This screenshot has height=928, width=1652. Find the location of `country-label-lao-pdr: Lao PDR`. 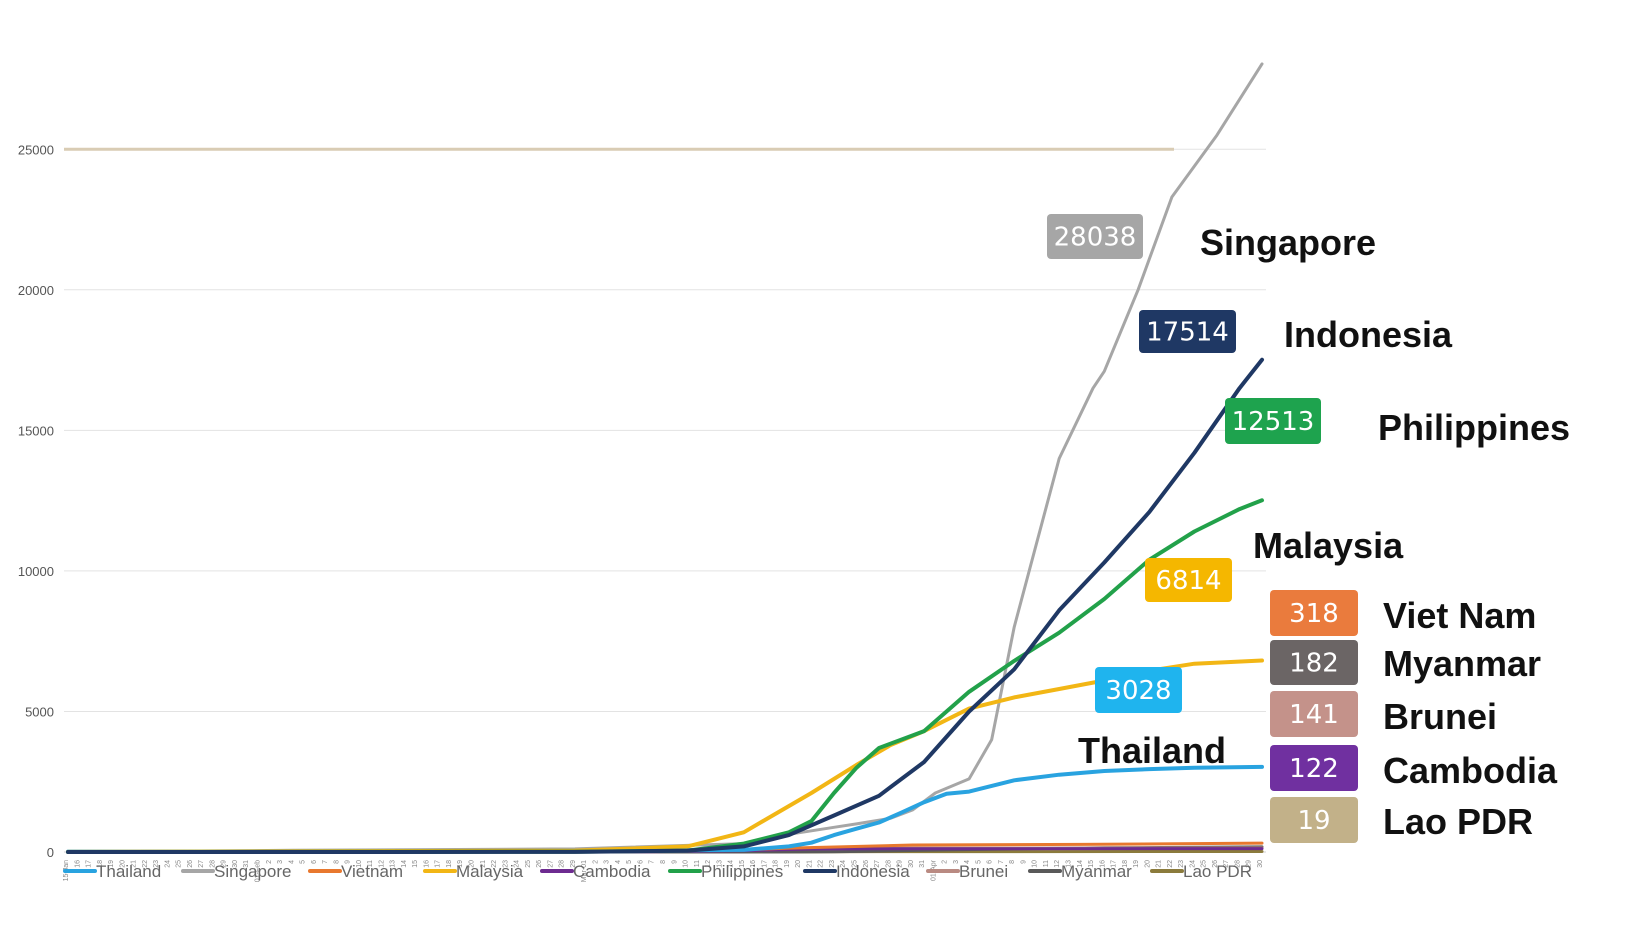

country-label-lao-pdr: Lao PDR is located at coordinates (1458, 821).